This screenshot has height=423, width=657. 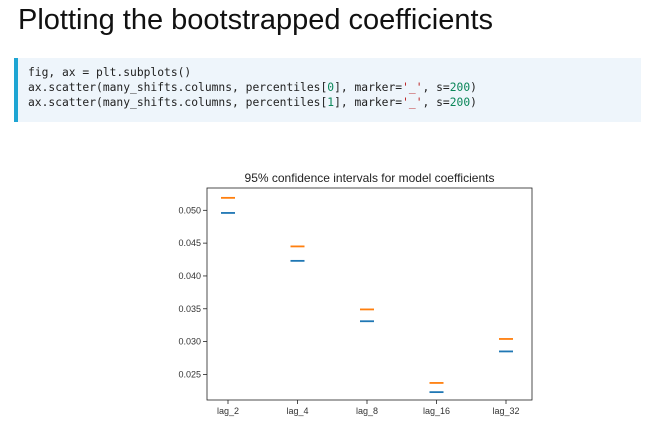 I want to click on x-tick-label: lag_32, so click(x=505, y=411).